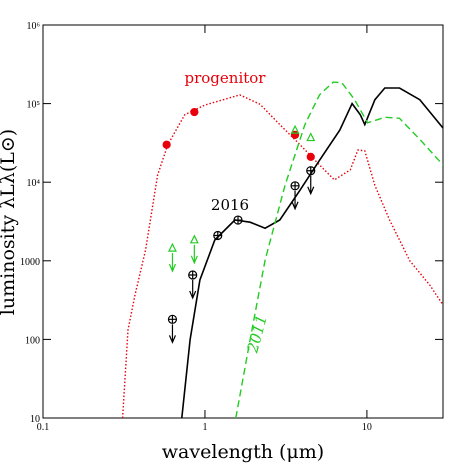  Describe the element at coordinates (204, 427) in the screenshot. I see `x-tick-label: 1` at that location.